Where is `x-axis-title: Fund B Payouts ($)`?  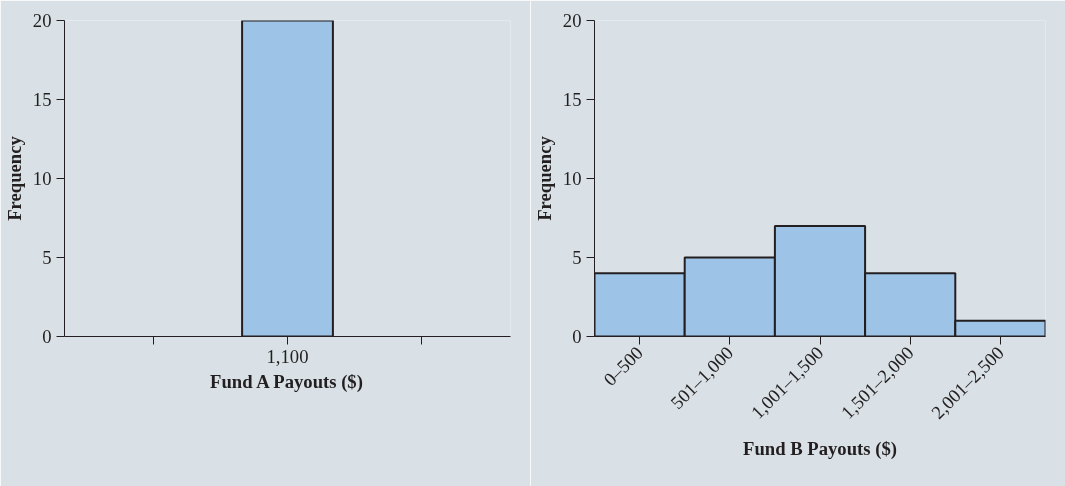 x-axis-title: Fund B Payouts ($) is located at coordinates (820, 449).